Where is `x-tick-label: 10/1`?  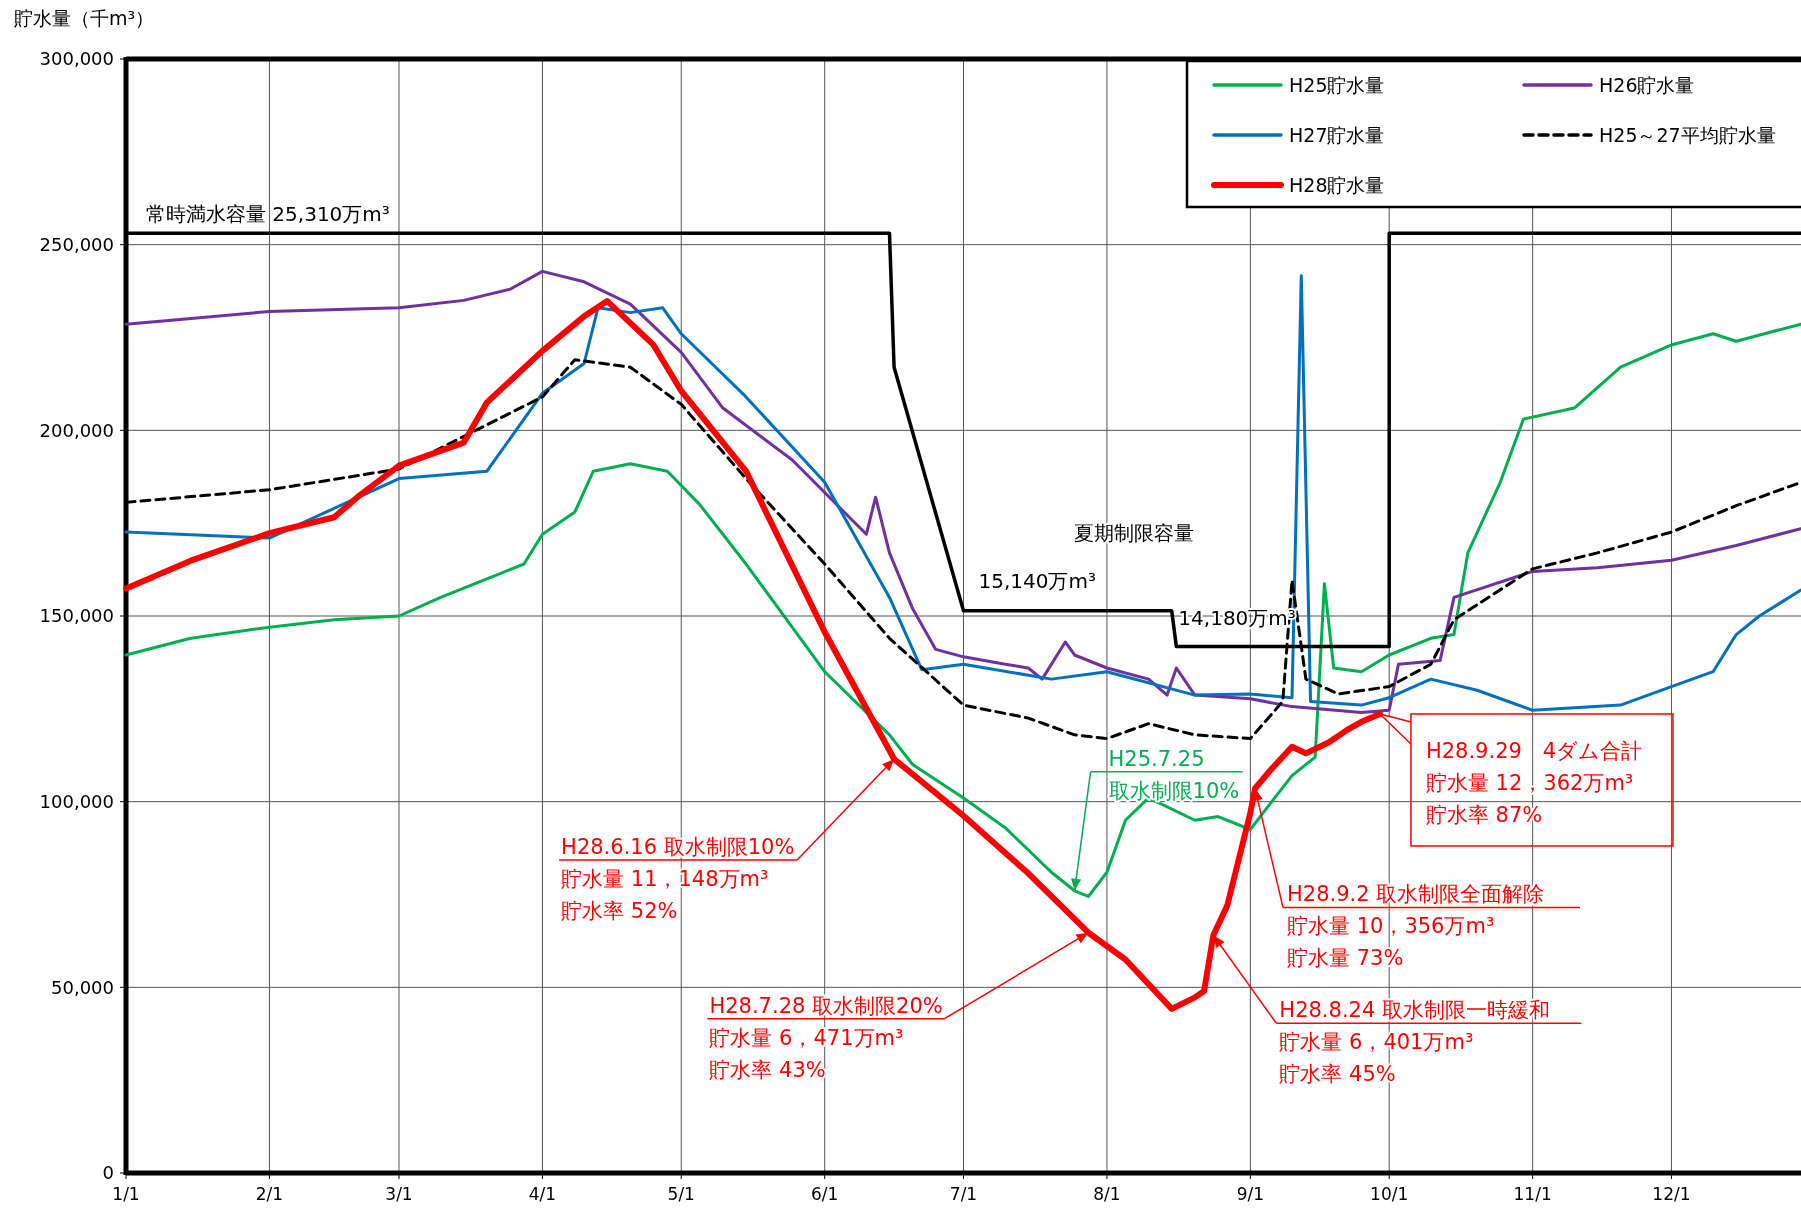 x-tick-label: 10/1 is located at coordinates (1389, 1194).